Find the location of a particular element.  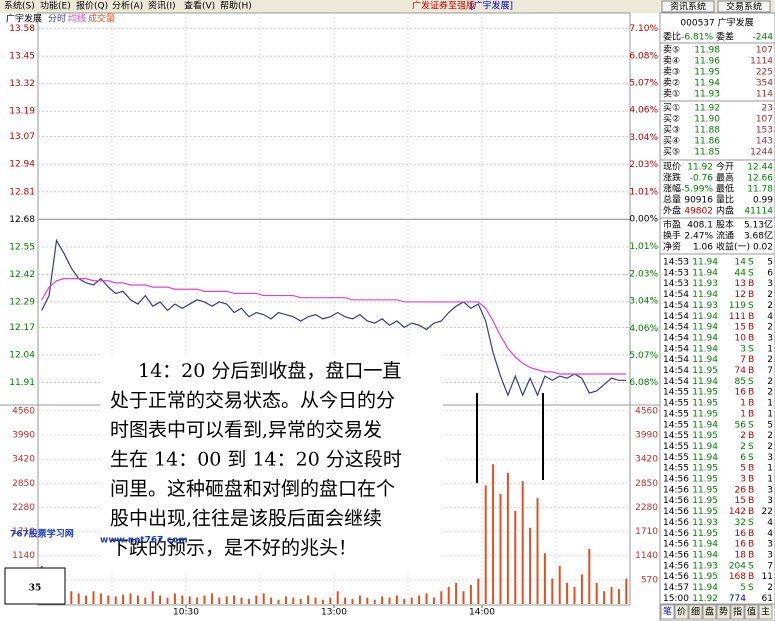

y2-tick-label: 1.01% is located at coordinates (643, 193).